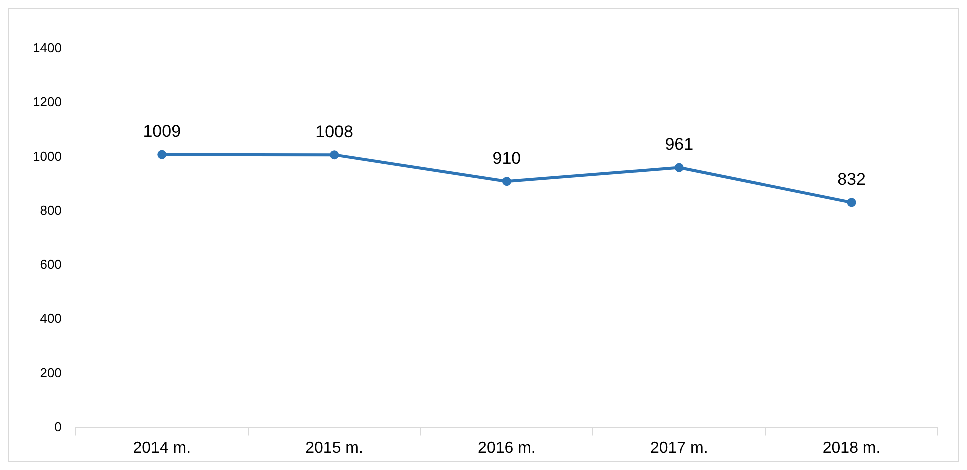 This screenshot has height=470, width=967. I want to click on y-tick-label: 800, so click(51, 210).